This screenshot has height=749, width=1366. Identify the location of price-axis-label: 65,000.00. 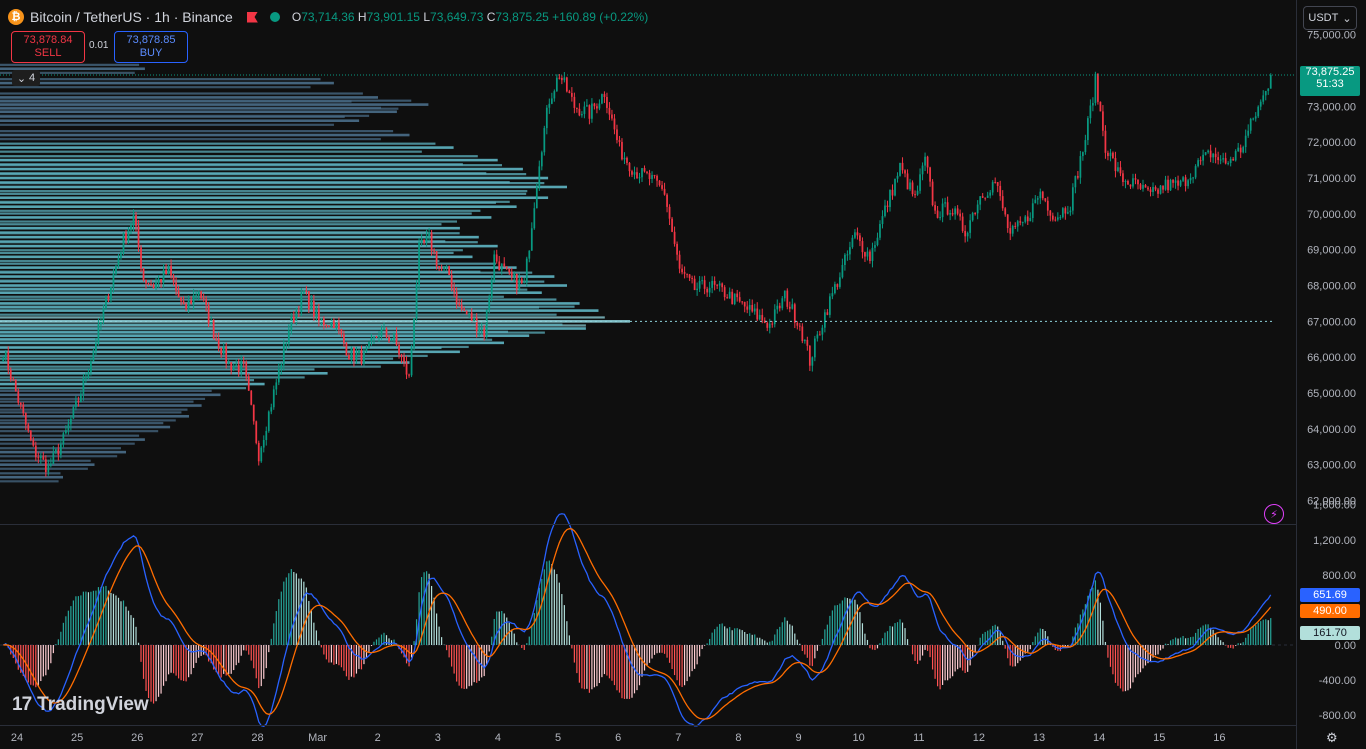
(1331, 394).